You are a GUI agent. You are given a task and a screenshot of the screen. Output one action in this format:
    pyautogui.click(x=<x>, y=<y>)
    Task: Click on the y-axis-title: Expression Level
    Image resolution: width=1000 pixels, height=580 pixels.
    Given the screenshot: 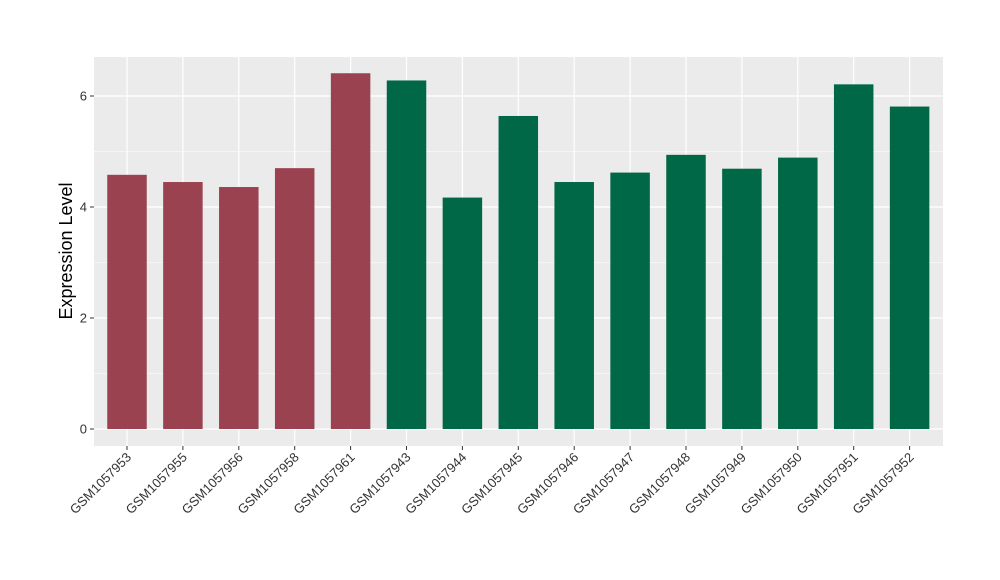 What is the action you would take?
    pyautogui.click(x=66, y=250)
    